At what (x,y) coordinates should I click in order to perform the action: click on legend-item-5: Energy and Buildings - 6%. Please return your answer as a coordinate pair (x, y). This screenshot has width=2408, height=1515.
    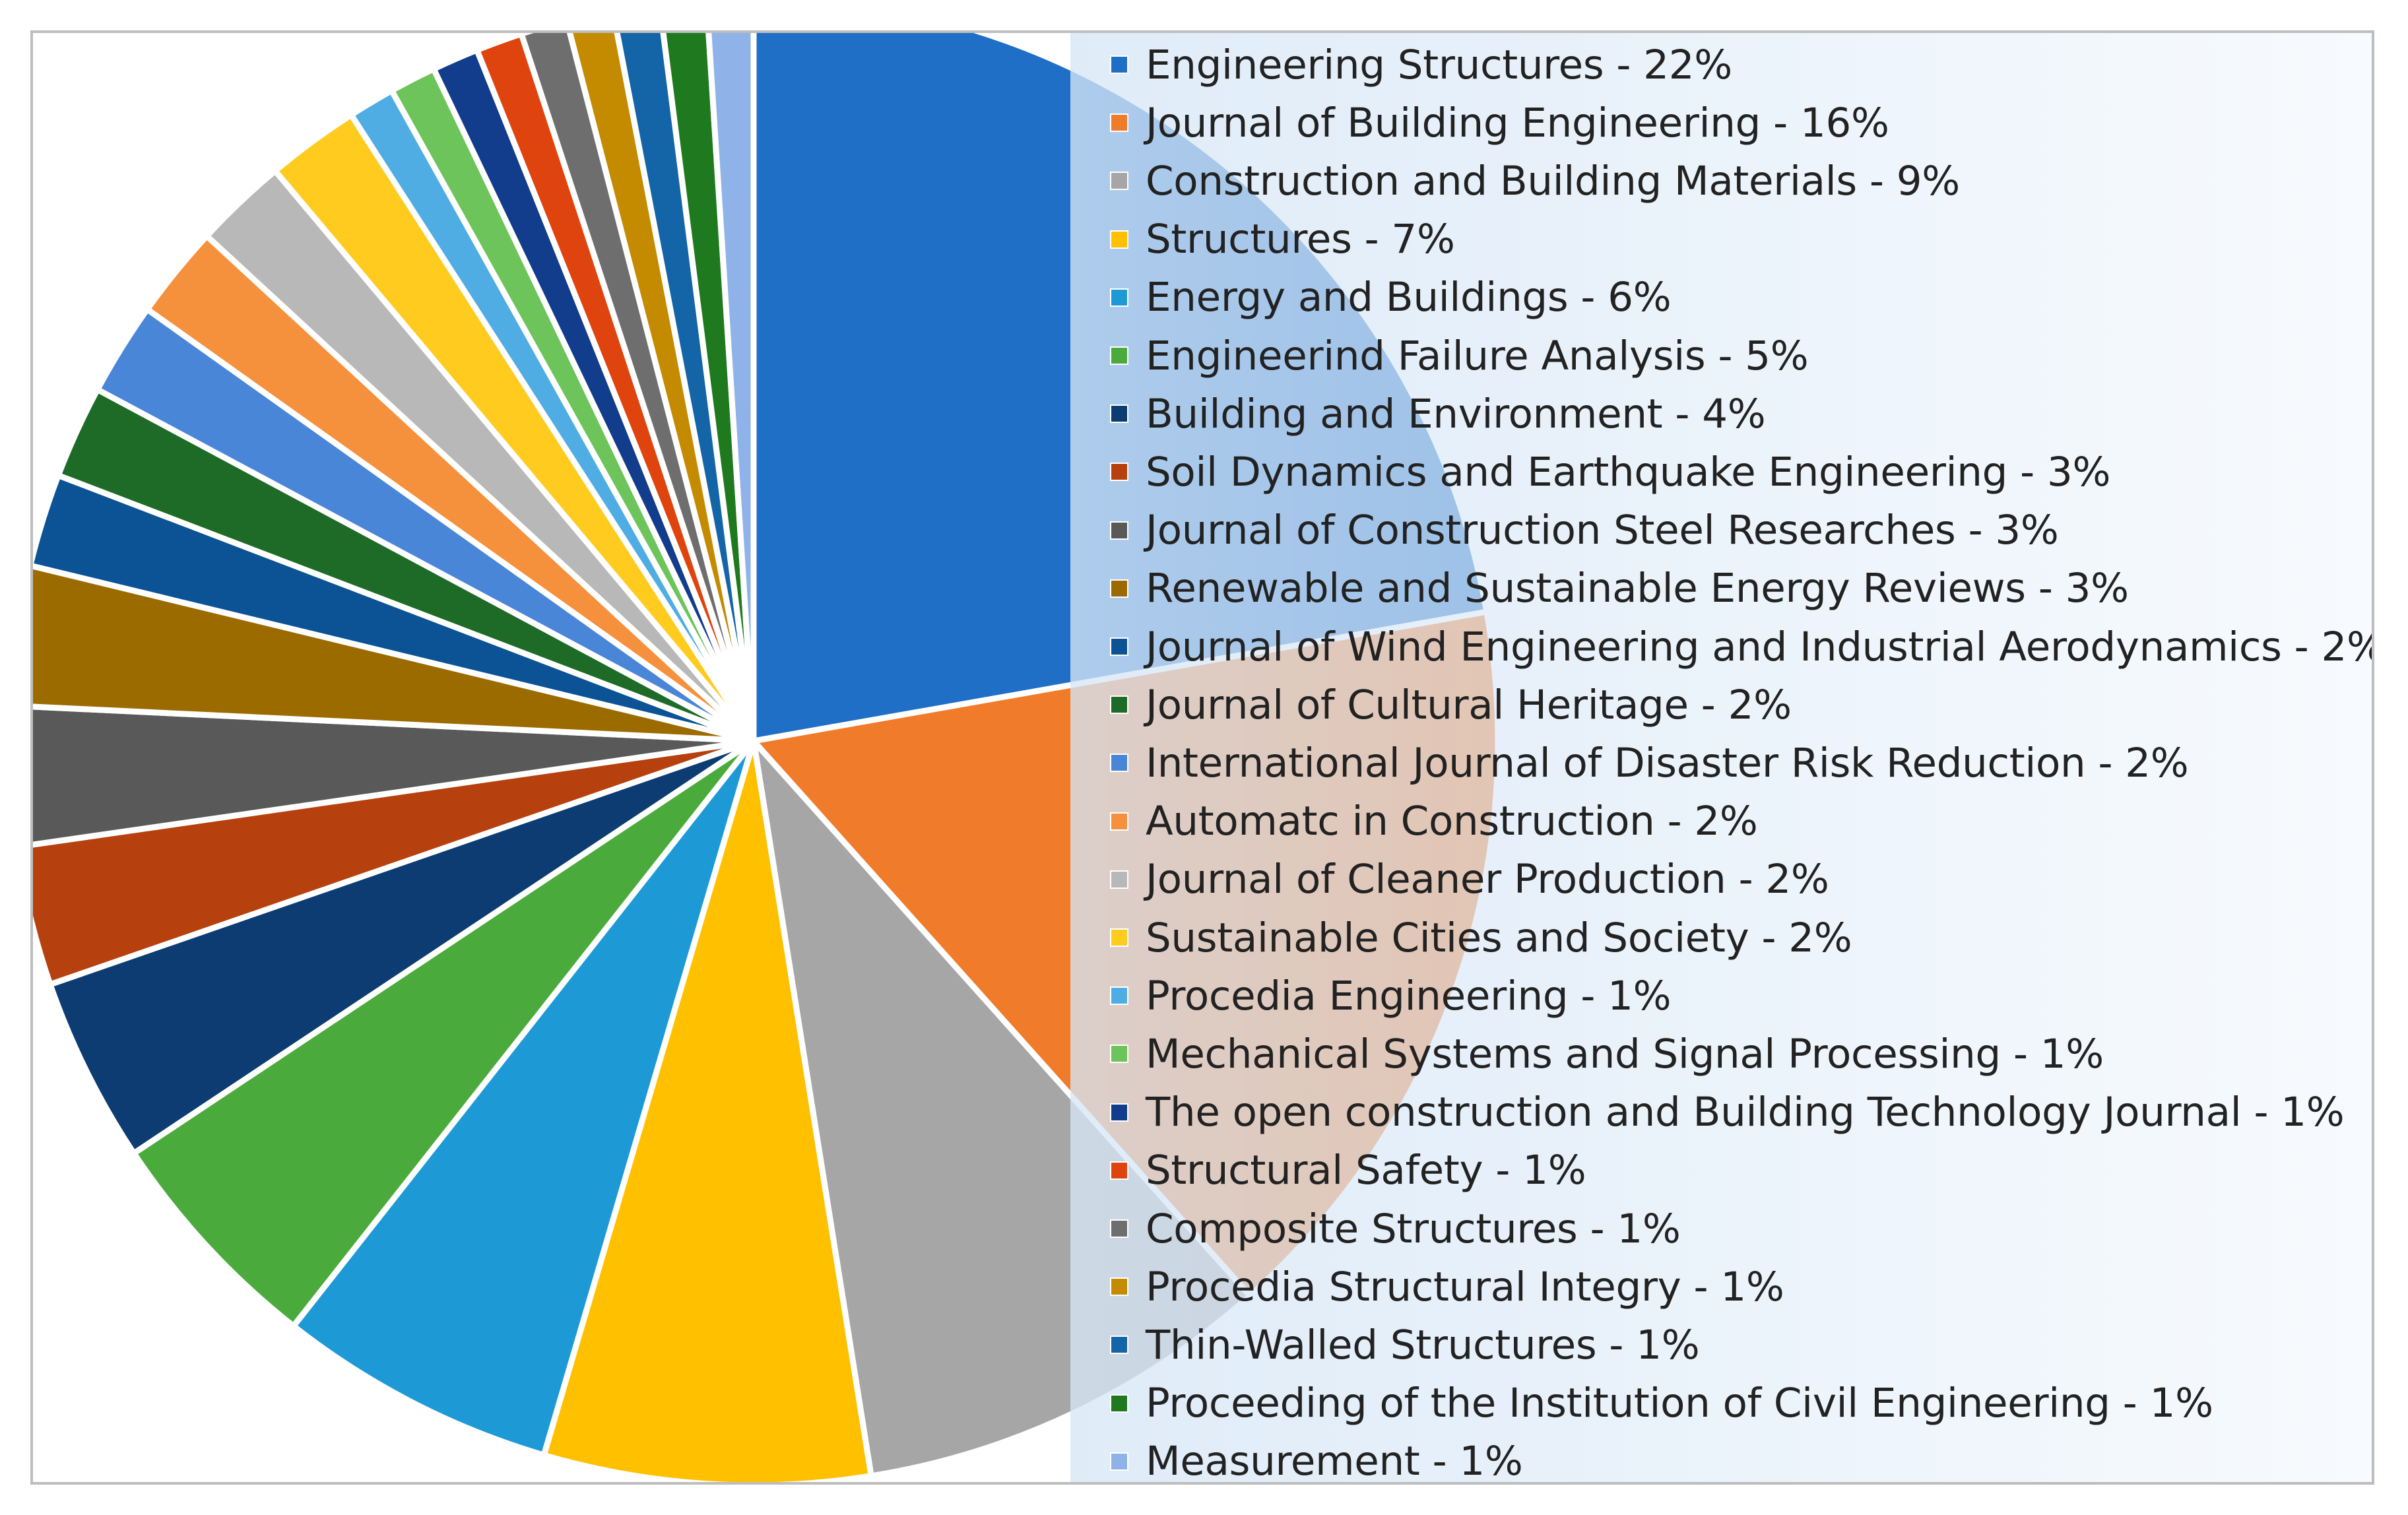
    Looking at the image, I should click on (1391, 298).